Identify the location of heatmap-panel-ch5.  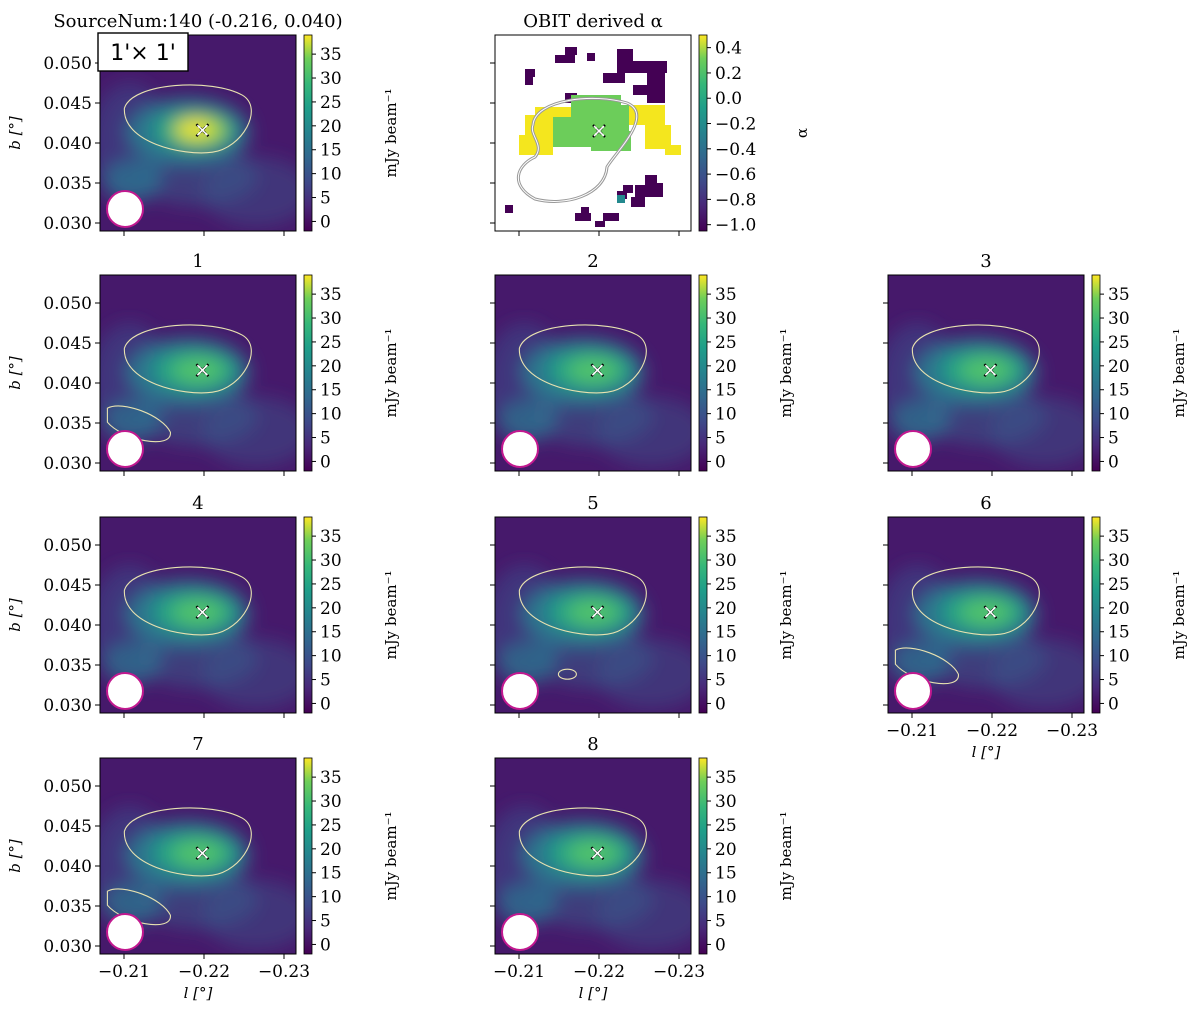
(593, 615).